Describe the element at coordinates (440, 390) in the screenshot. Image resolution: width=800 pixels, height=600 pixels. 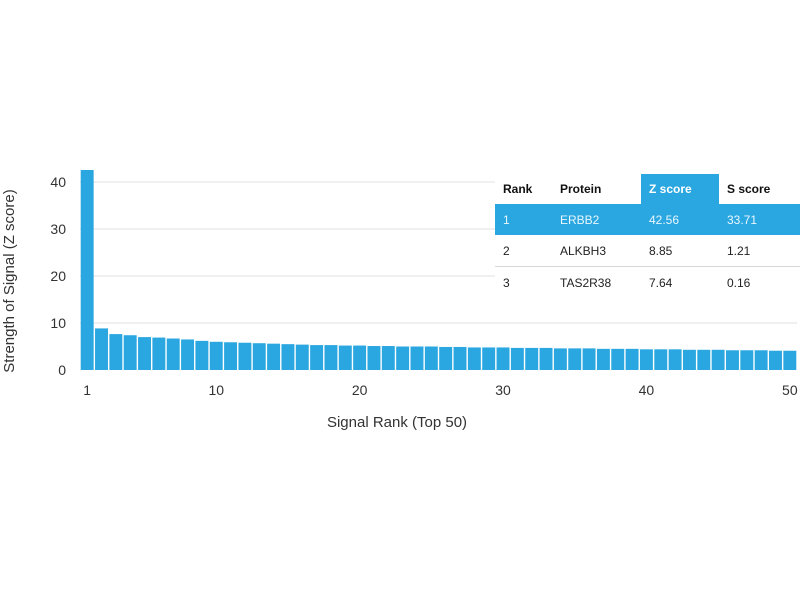
I see `x-axis-ticks: 1 10 20 30 40 50` at that location.